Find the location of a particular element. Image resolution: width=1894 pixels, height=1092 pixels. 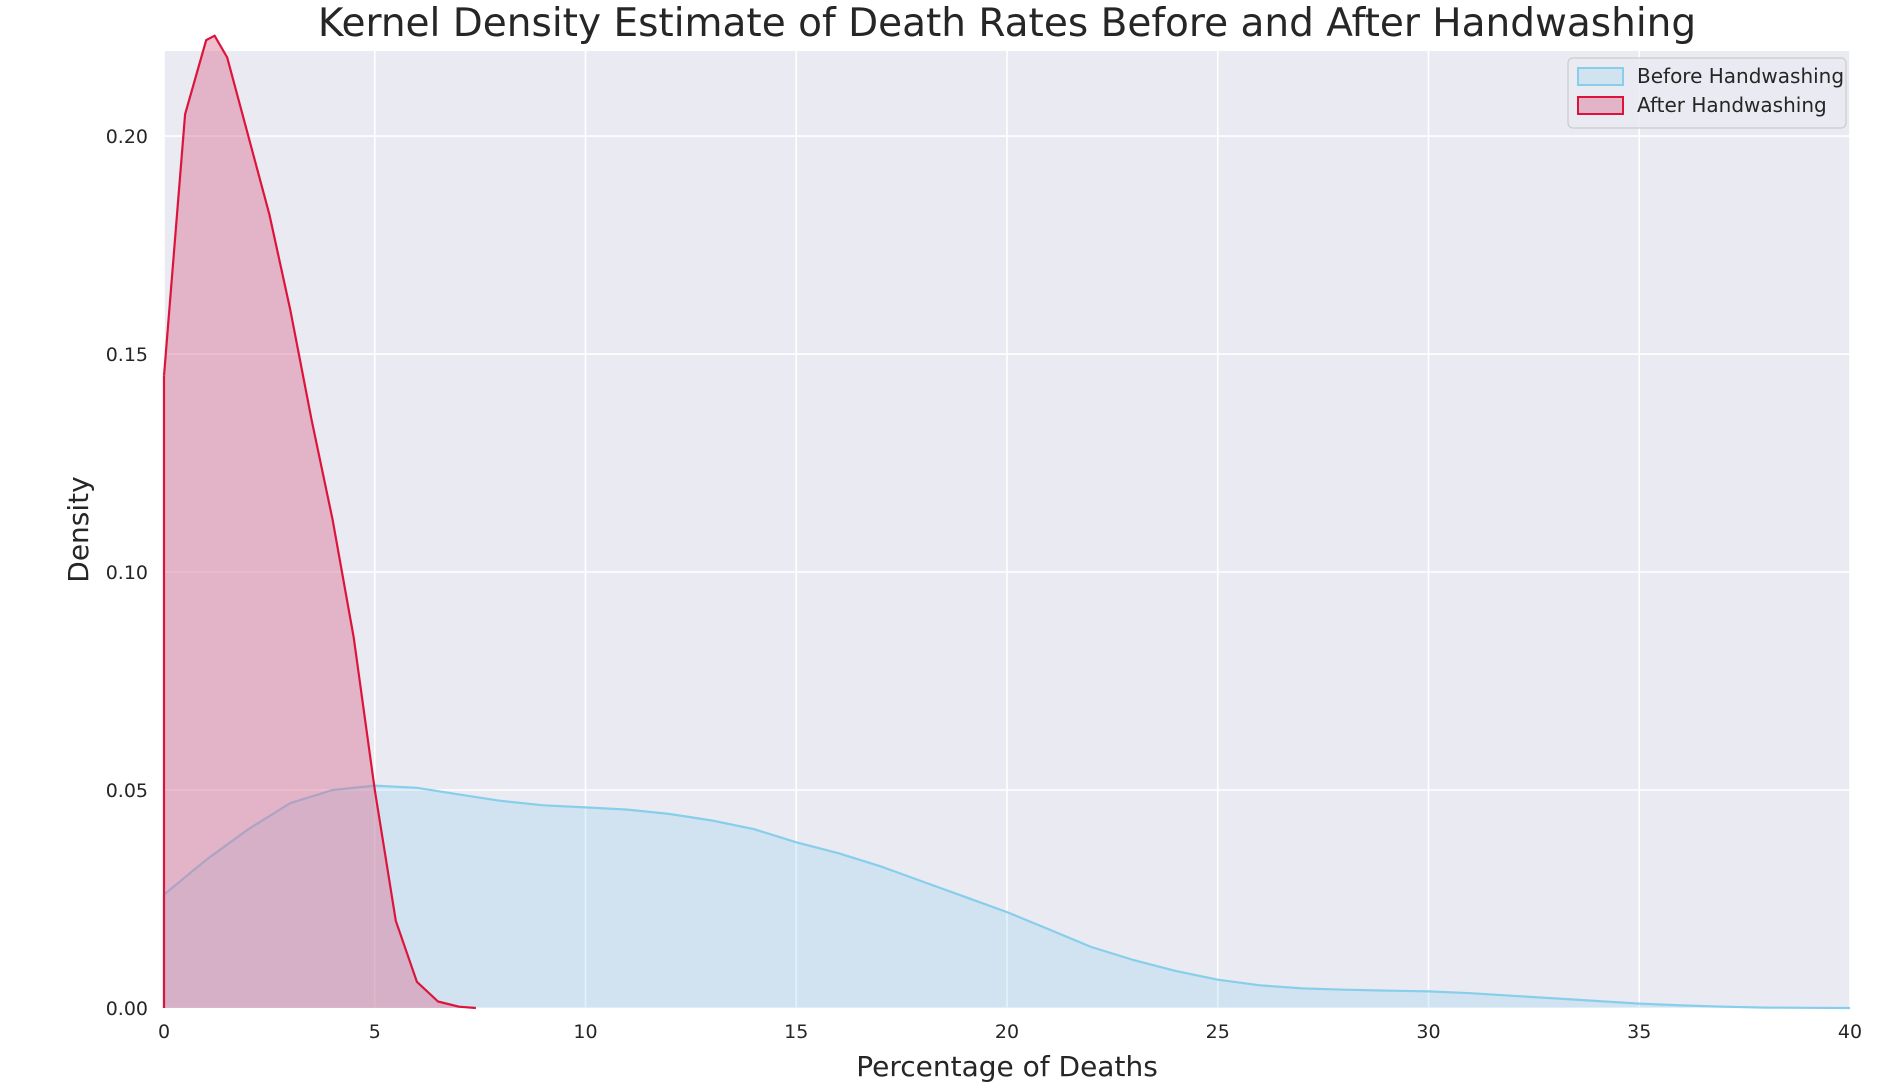

before-handwashing-legend-label: Before Handwashing is located at coordinates (1740, 76).